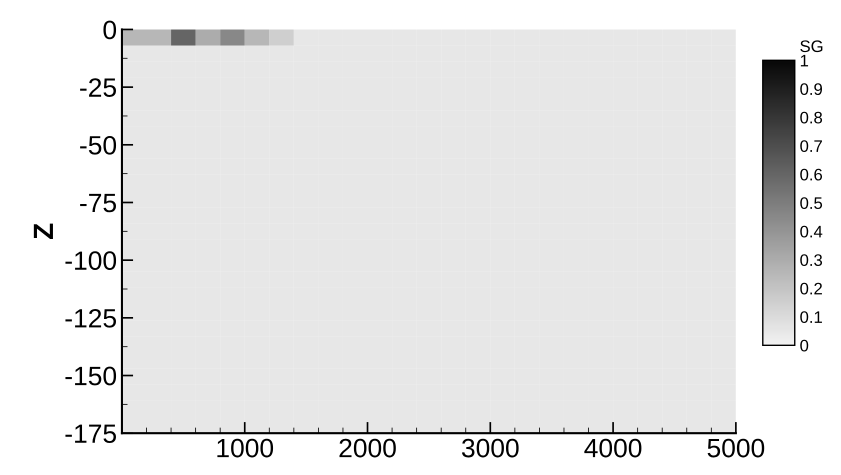  I want to click on y-tick-label: 0, so click(109, 30).